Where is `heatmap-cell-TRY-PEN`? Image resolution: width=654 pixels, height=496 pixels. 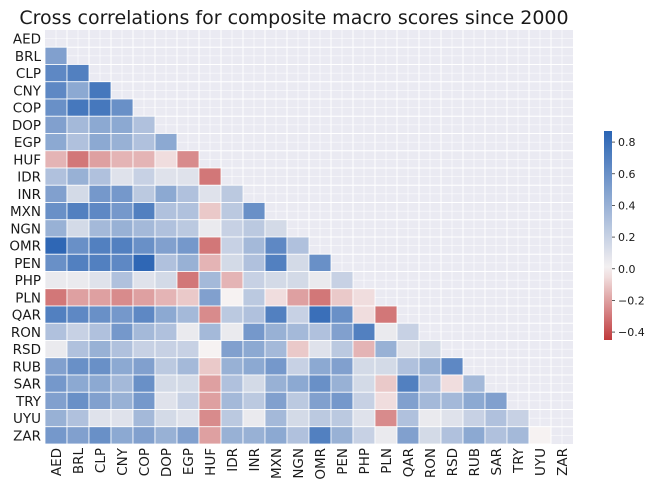 heatmap-cell-TRY-PEN is located at coordinates (342, 400).